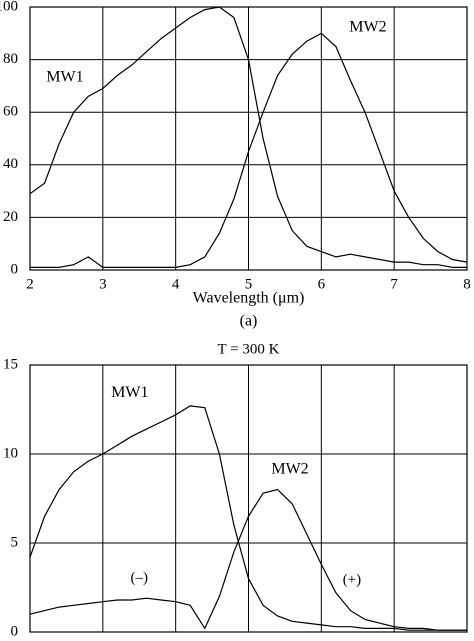 This screenshot has height=641, width=474. I want to click on chart-title: T = 300 K, so click(249, 349).